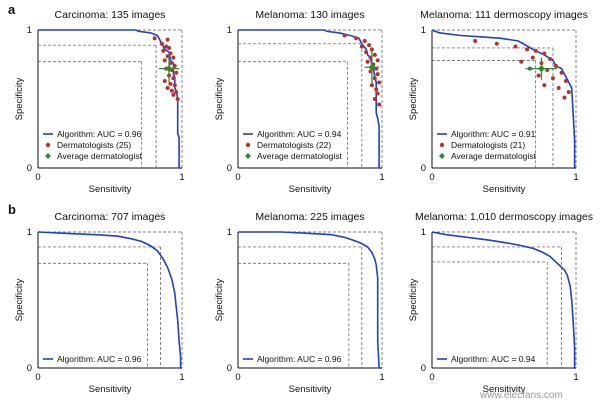 The image size is (600, 405). What do you see at coordinates (521, 395) in the screenshot?
I see `watermark-text: www.elecfans.com` at bounding box center [521, 395].